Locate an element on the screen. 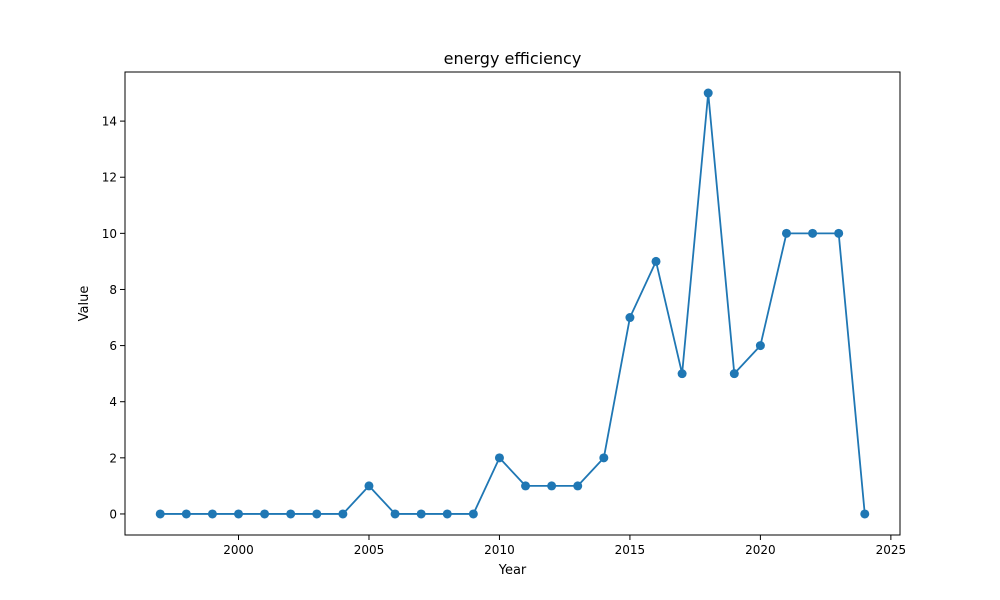  y-tick-label: 0 is located at coordinates (113, 514).